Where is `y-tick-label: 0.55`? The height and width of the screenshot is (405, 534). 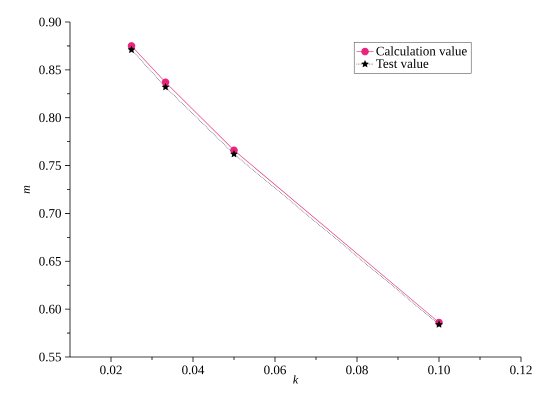
y-tick-label: 0.55 is located at coordinates (50, 357).